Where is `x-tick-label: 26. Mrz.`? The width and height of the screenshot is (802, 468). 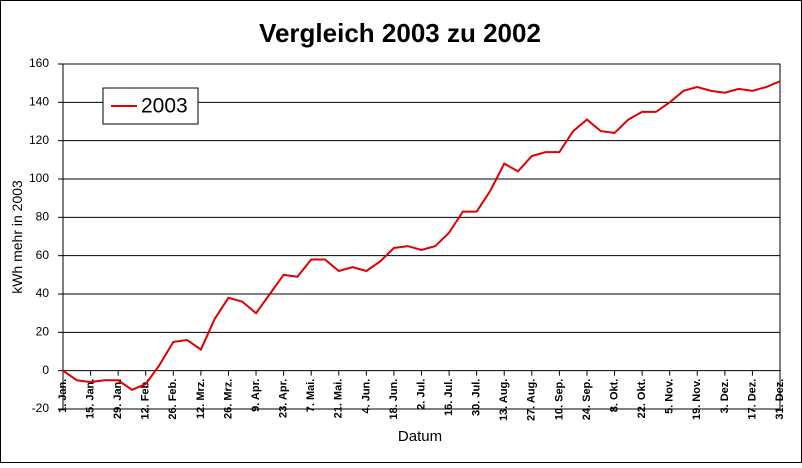 x-tick-label: 26. Mrz. is located at coordinates (228, 399).